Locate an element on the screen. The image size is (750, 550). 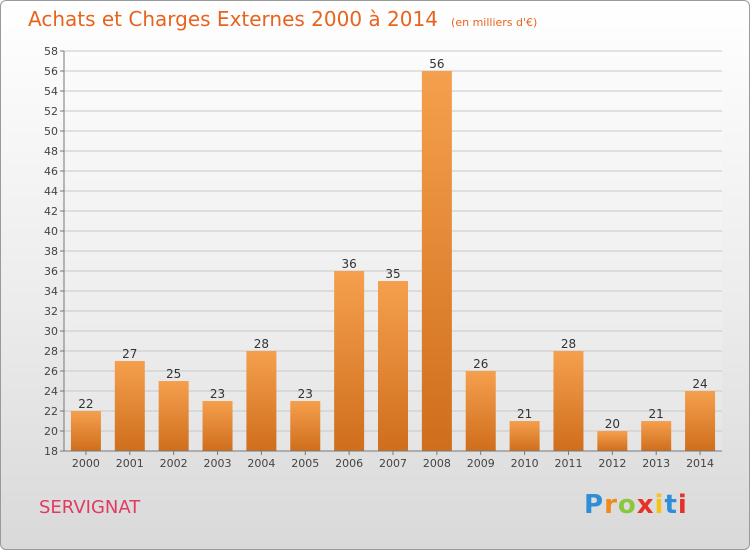
y-tick-label: 40 is located at coordinates (51, 231).